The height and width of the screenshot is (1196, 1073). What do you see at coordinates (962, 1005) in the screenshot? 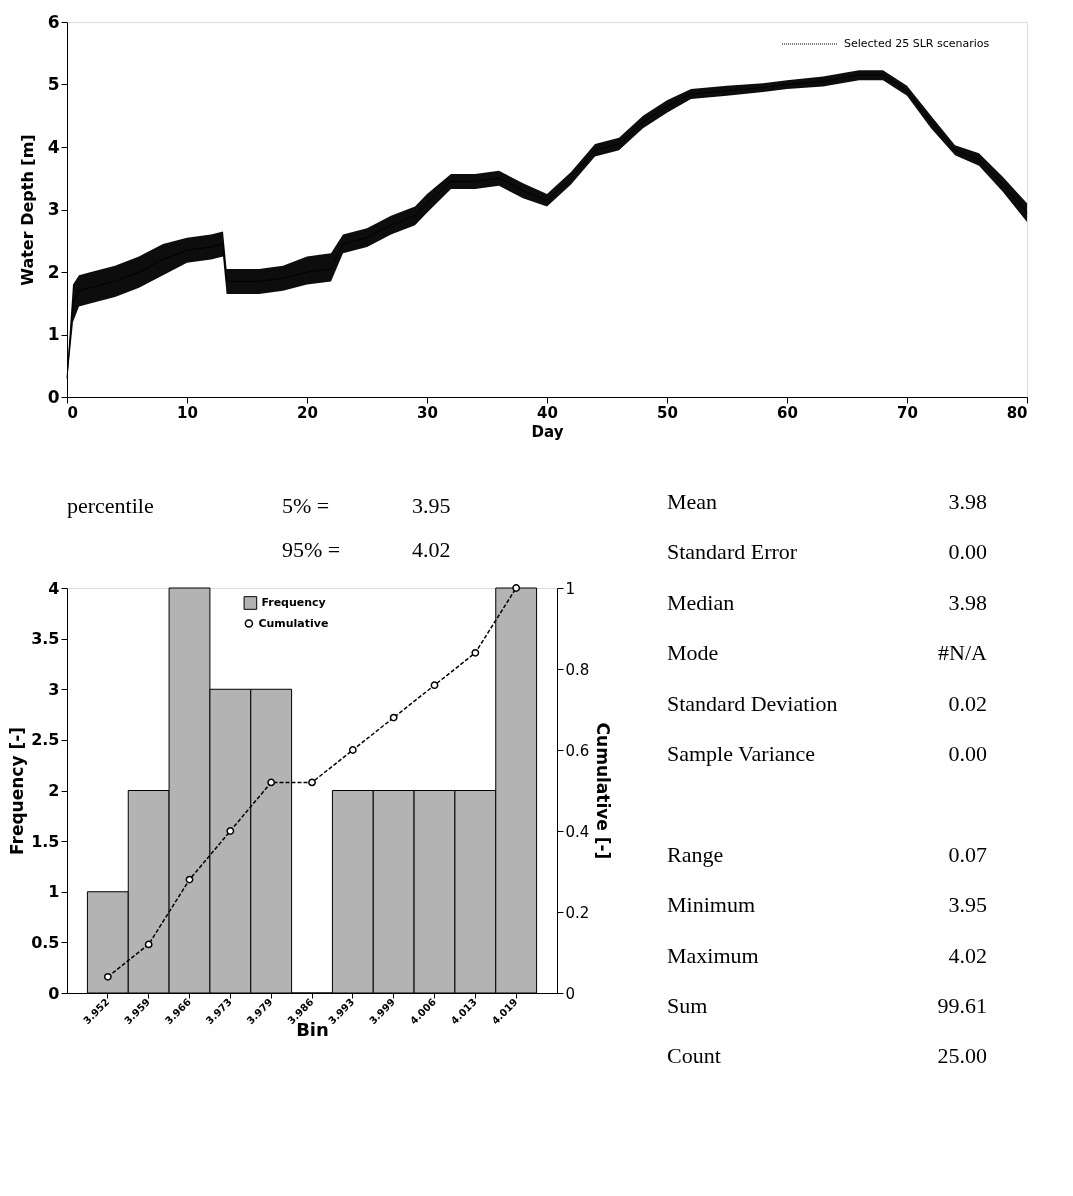
I see `text: 99.61` at bounding box center [962, 1005].